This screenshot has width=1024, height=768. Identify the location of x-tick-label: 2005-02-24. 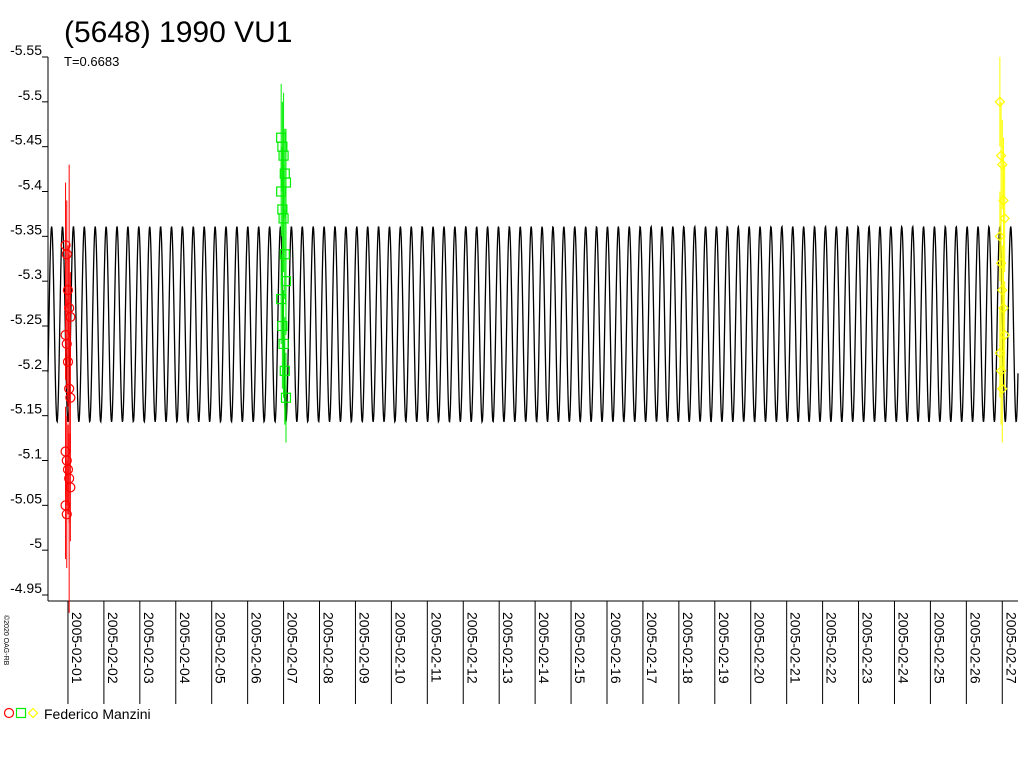
(903, 648).